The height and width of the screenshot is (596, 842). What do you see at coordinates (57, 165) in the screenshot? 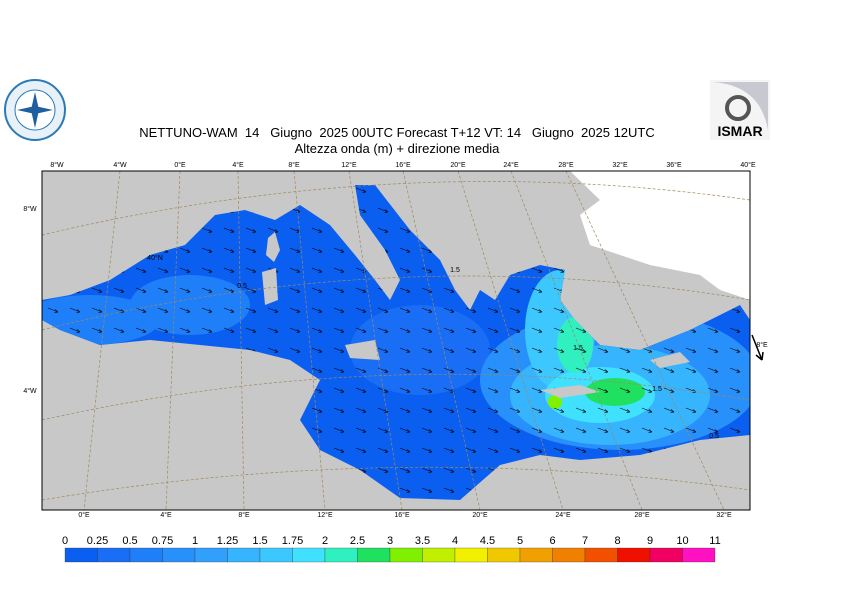
I see `top-label: 8°W` at bounding box center [57, 165].